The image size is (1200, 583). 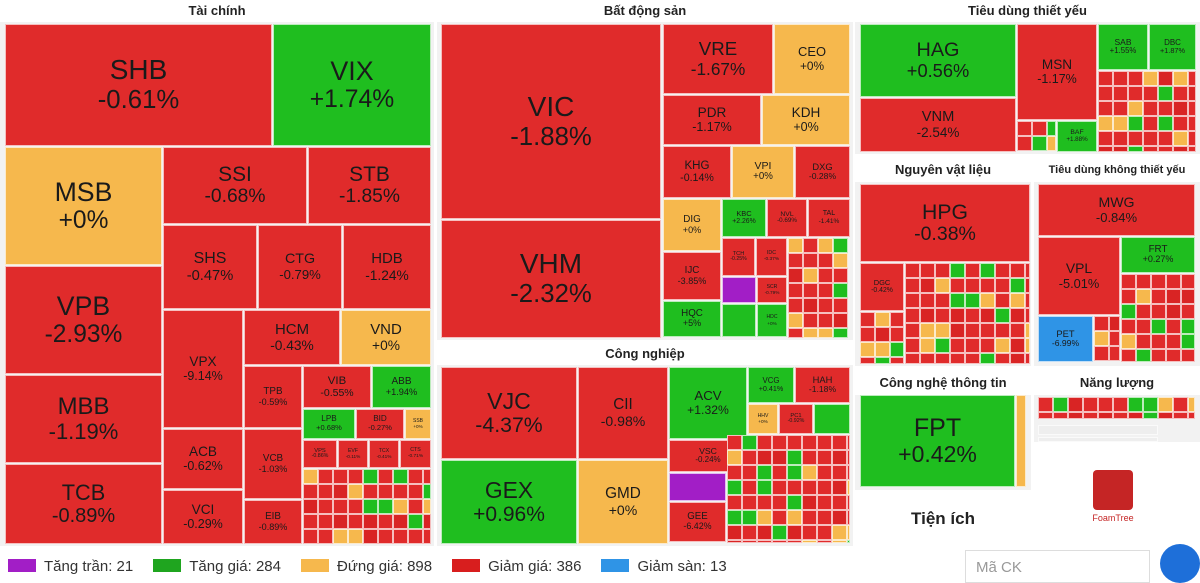 What do you see at coordinates (320, 454) in the screenshot?
I see `stock-tile: VPS -0.86%` at bounding box center [320, 454].